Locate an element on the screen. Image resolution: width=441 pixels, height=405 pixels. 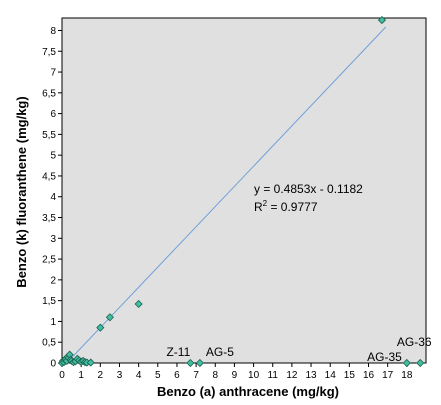
y-tick-label: 2 is located at coordinates (53, 280).